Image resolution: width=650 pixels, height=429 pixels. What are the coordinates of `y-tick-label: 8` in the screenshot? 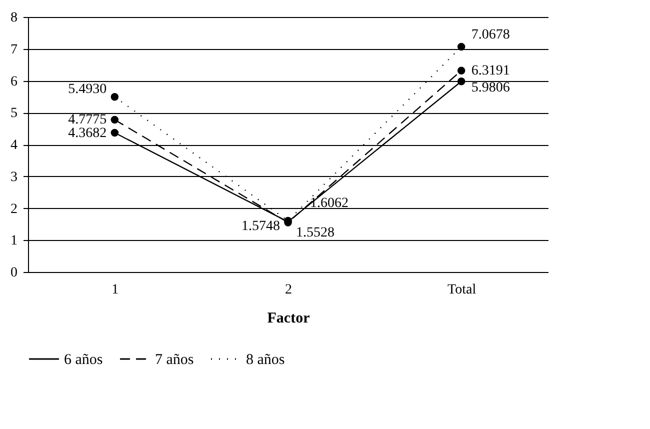 It's located at (14, 18).